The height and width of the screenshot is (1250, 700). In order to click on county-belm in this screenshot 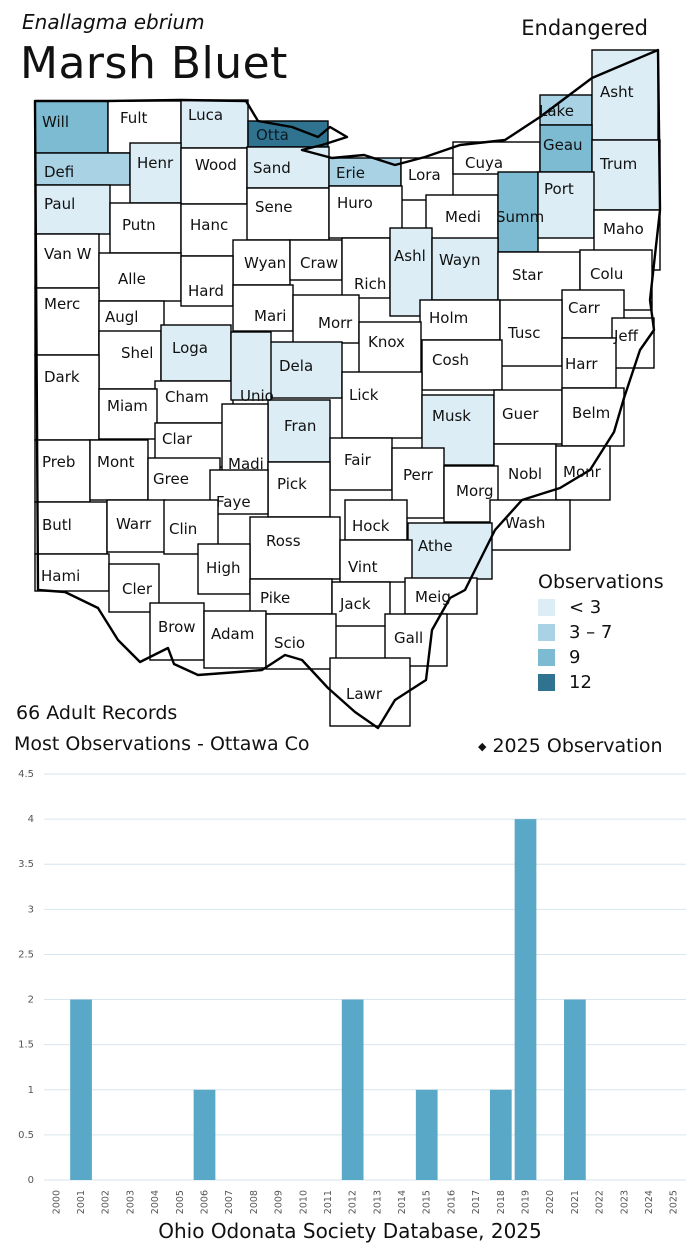, I will do `click(593, 417)`.